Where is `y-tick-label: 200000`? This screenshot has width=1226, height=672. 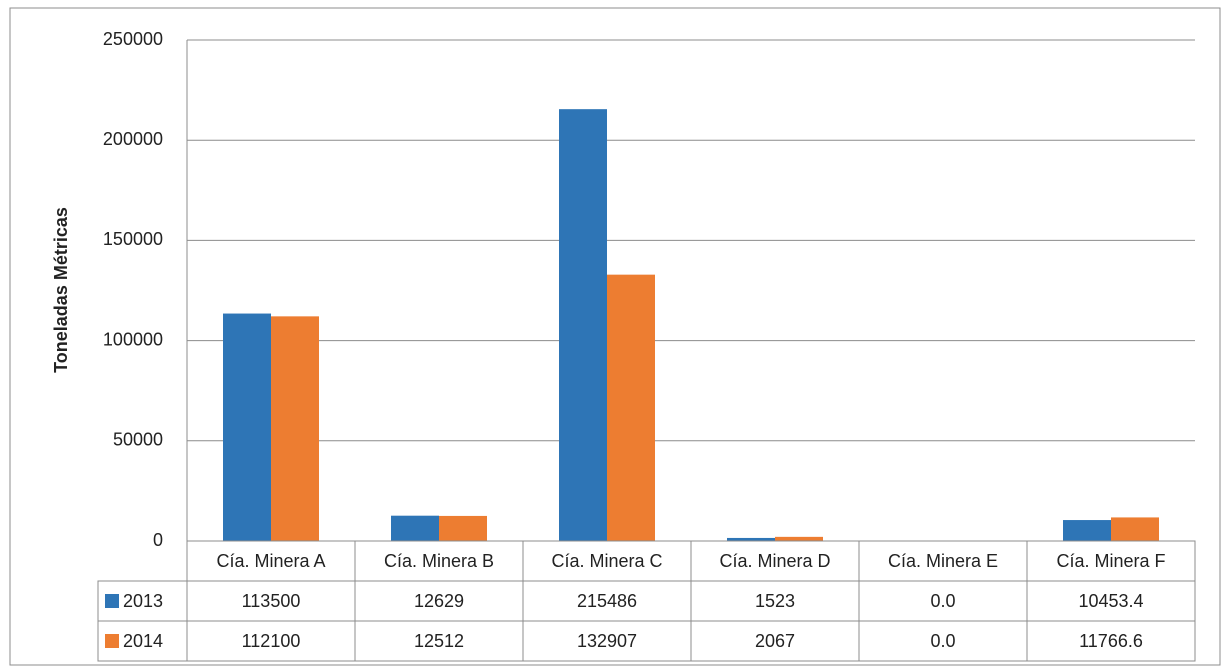
y-tick-label: 200000 is located at coordinates (133, 139).